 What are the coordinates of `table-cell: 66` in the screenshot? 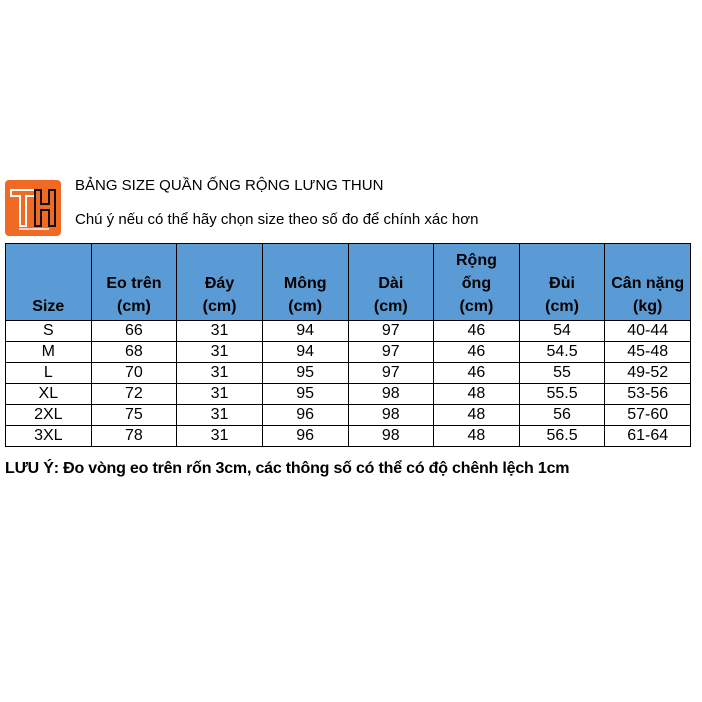 It's located at (134, 331).